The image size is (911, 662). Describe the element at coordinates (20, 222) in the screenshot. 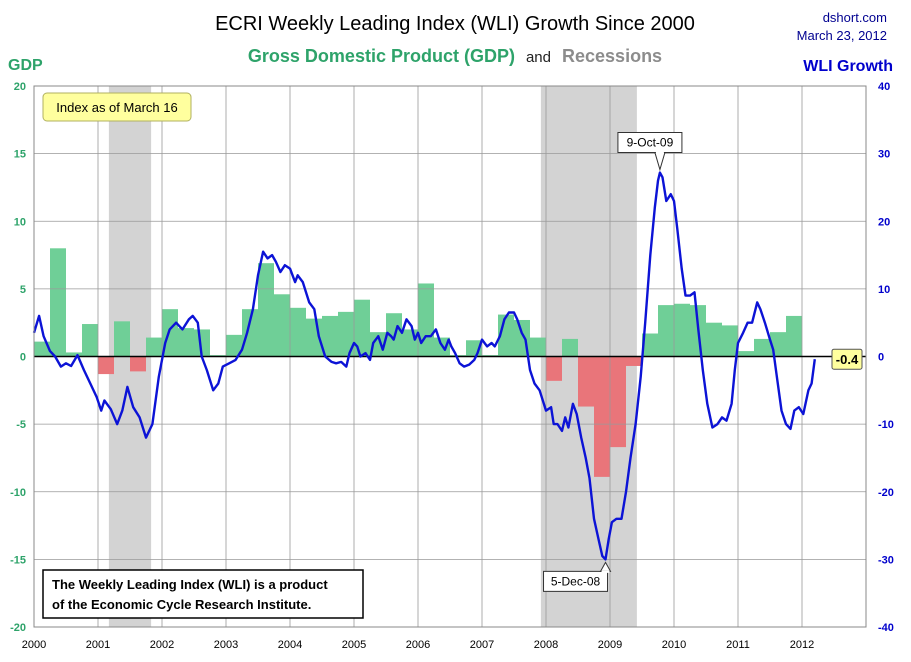

I see `left-tick-label: 10` at that location.